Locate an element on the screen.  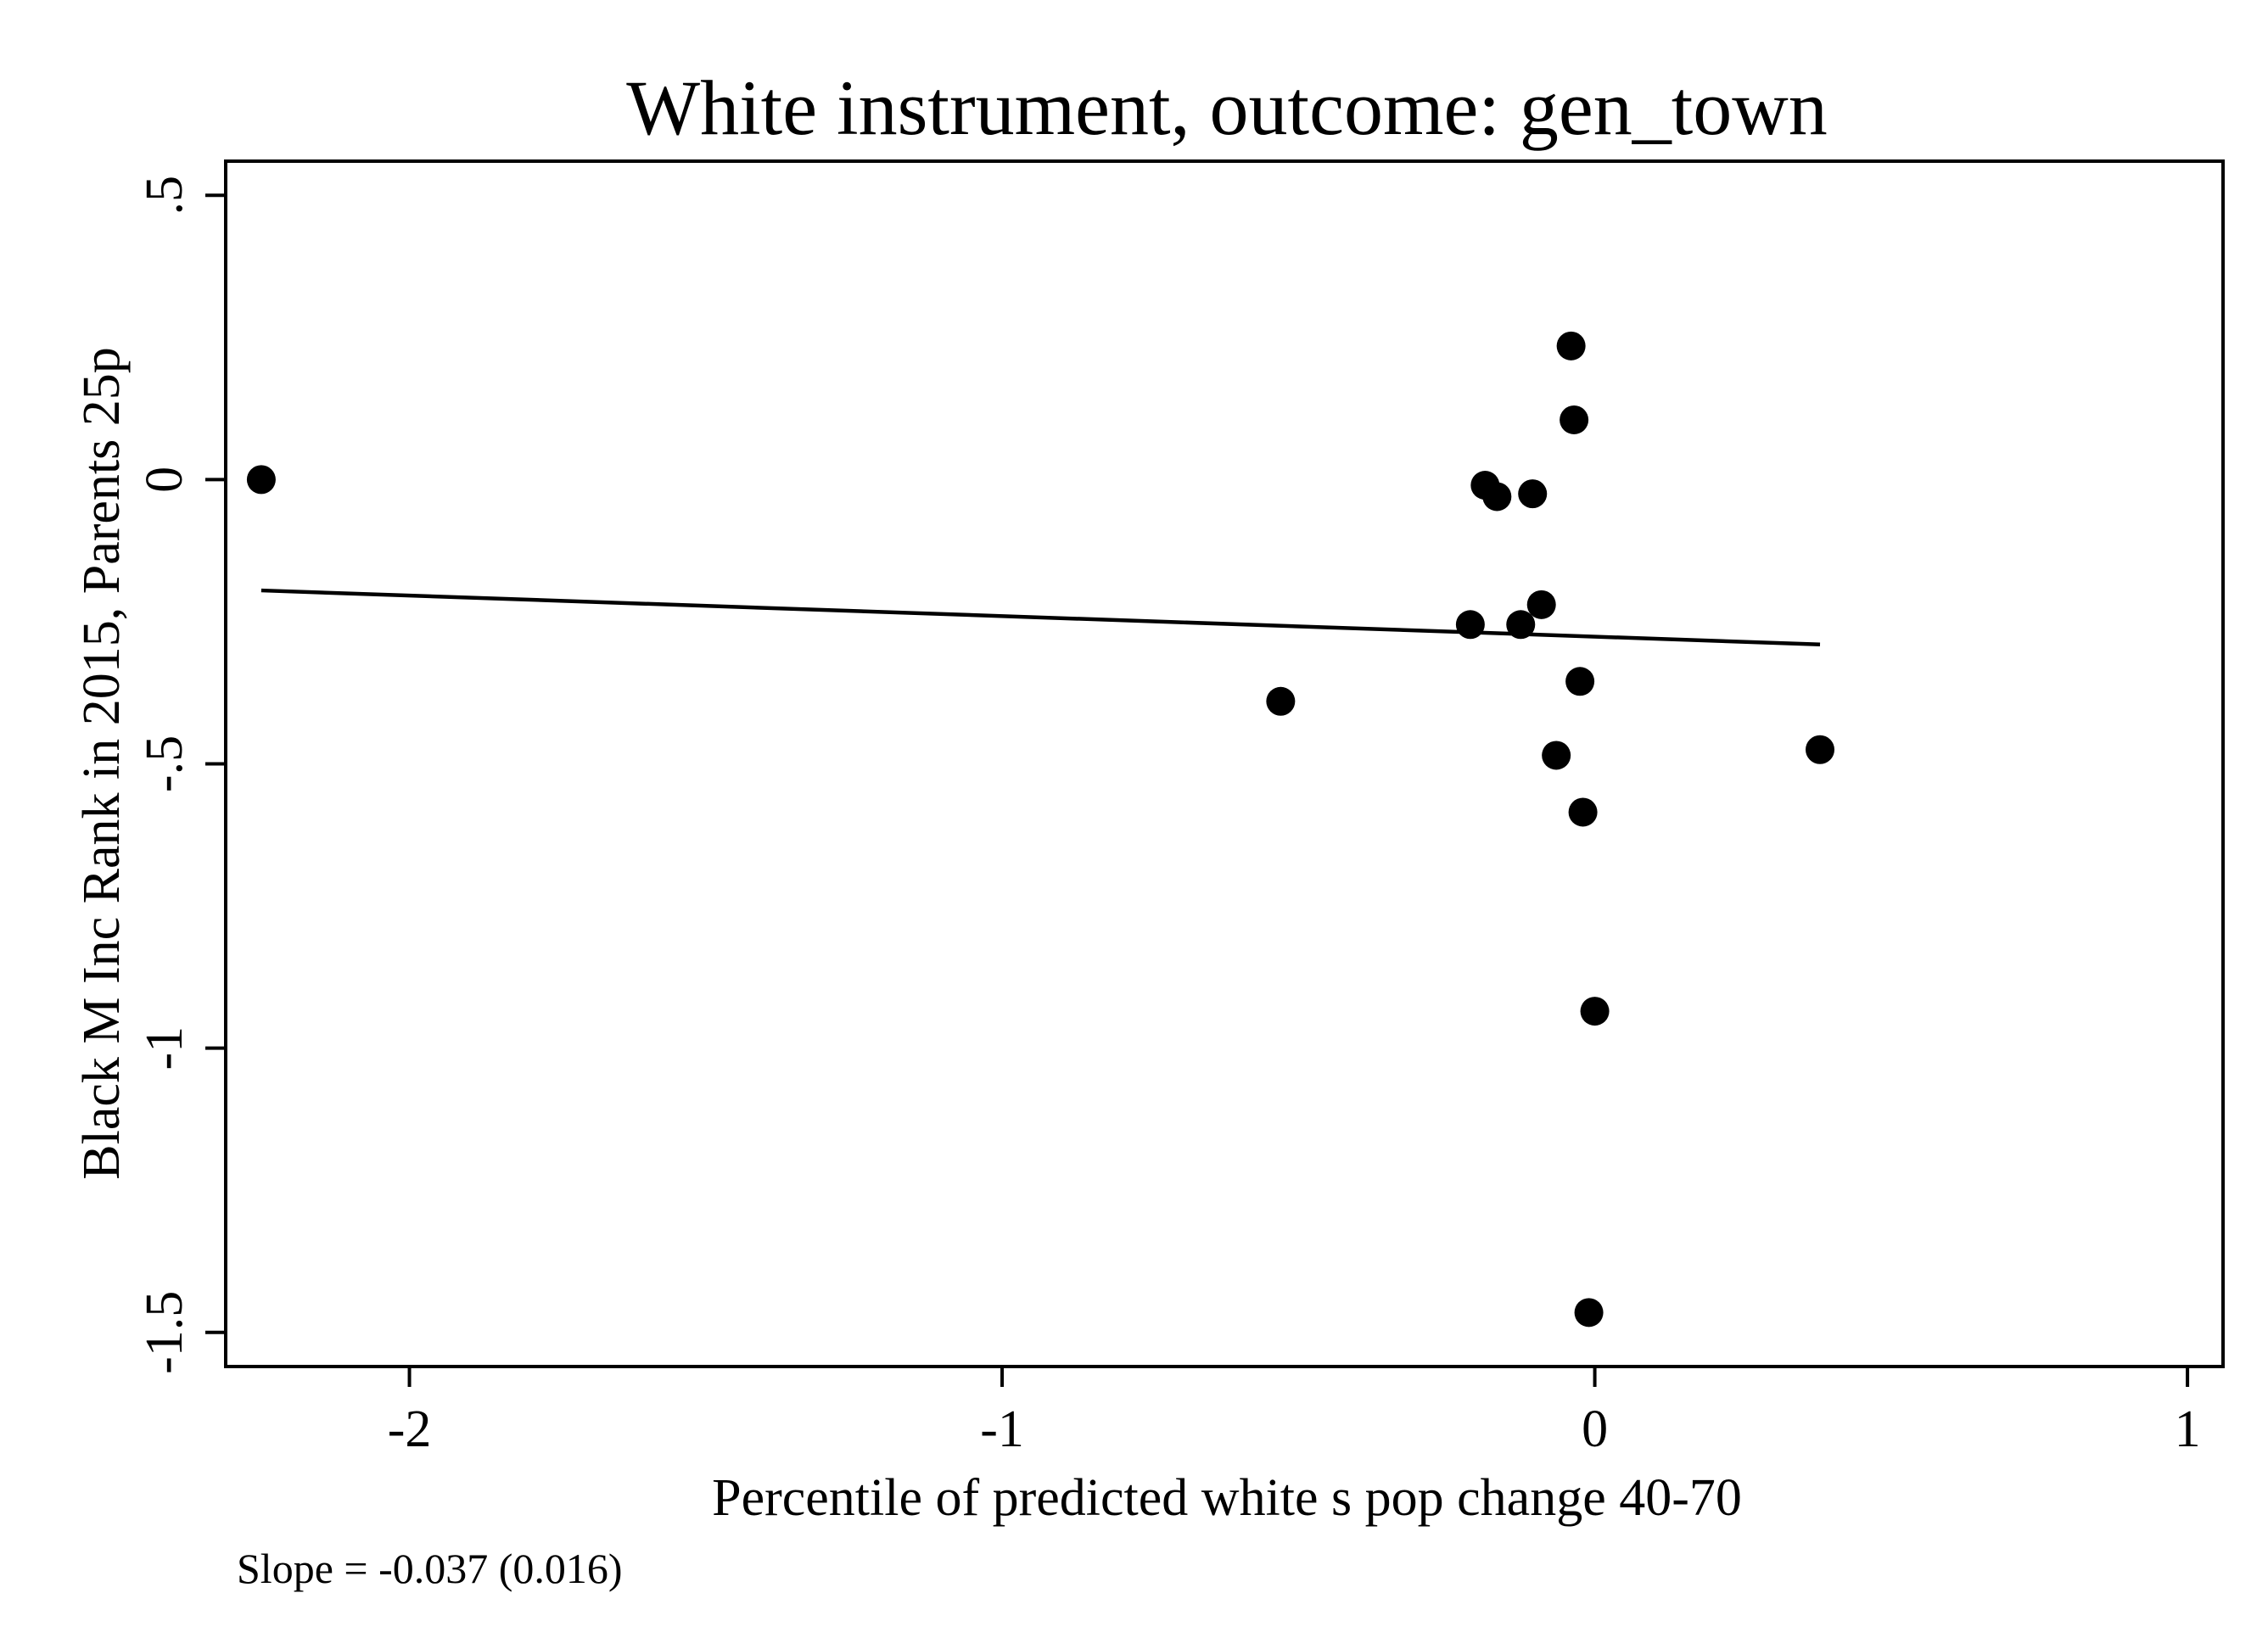
x-tick-label: -2 is located at coordinates (410, 1429).